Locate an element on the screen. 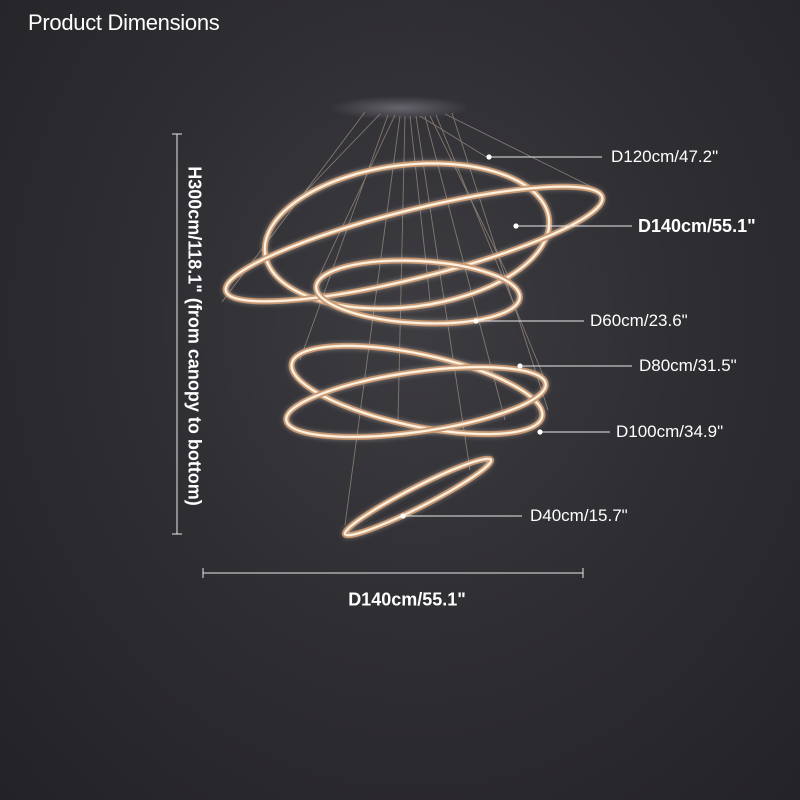 Image resolution: width=800 pixels, height=800 pixels. height-dimension-line is located at coordinates (177, 334).